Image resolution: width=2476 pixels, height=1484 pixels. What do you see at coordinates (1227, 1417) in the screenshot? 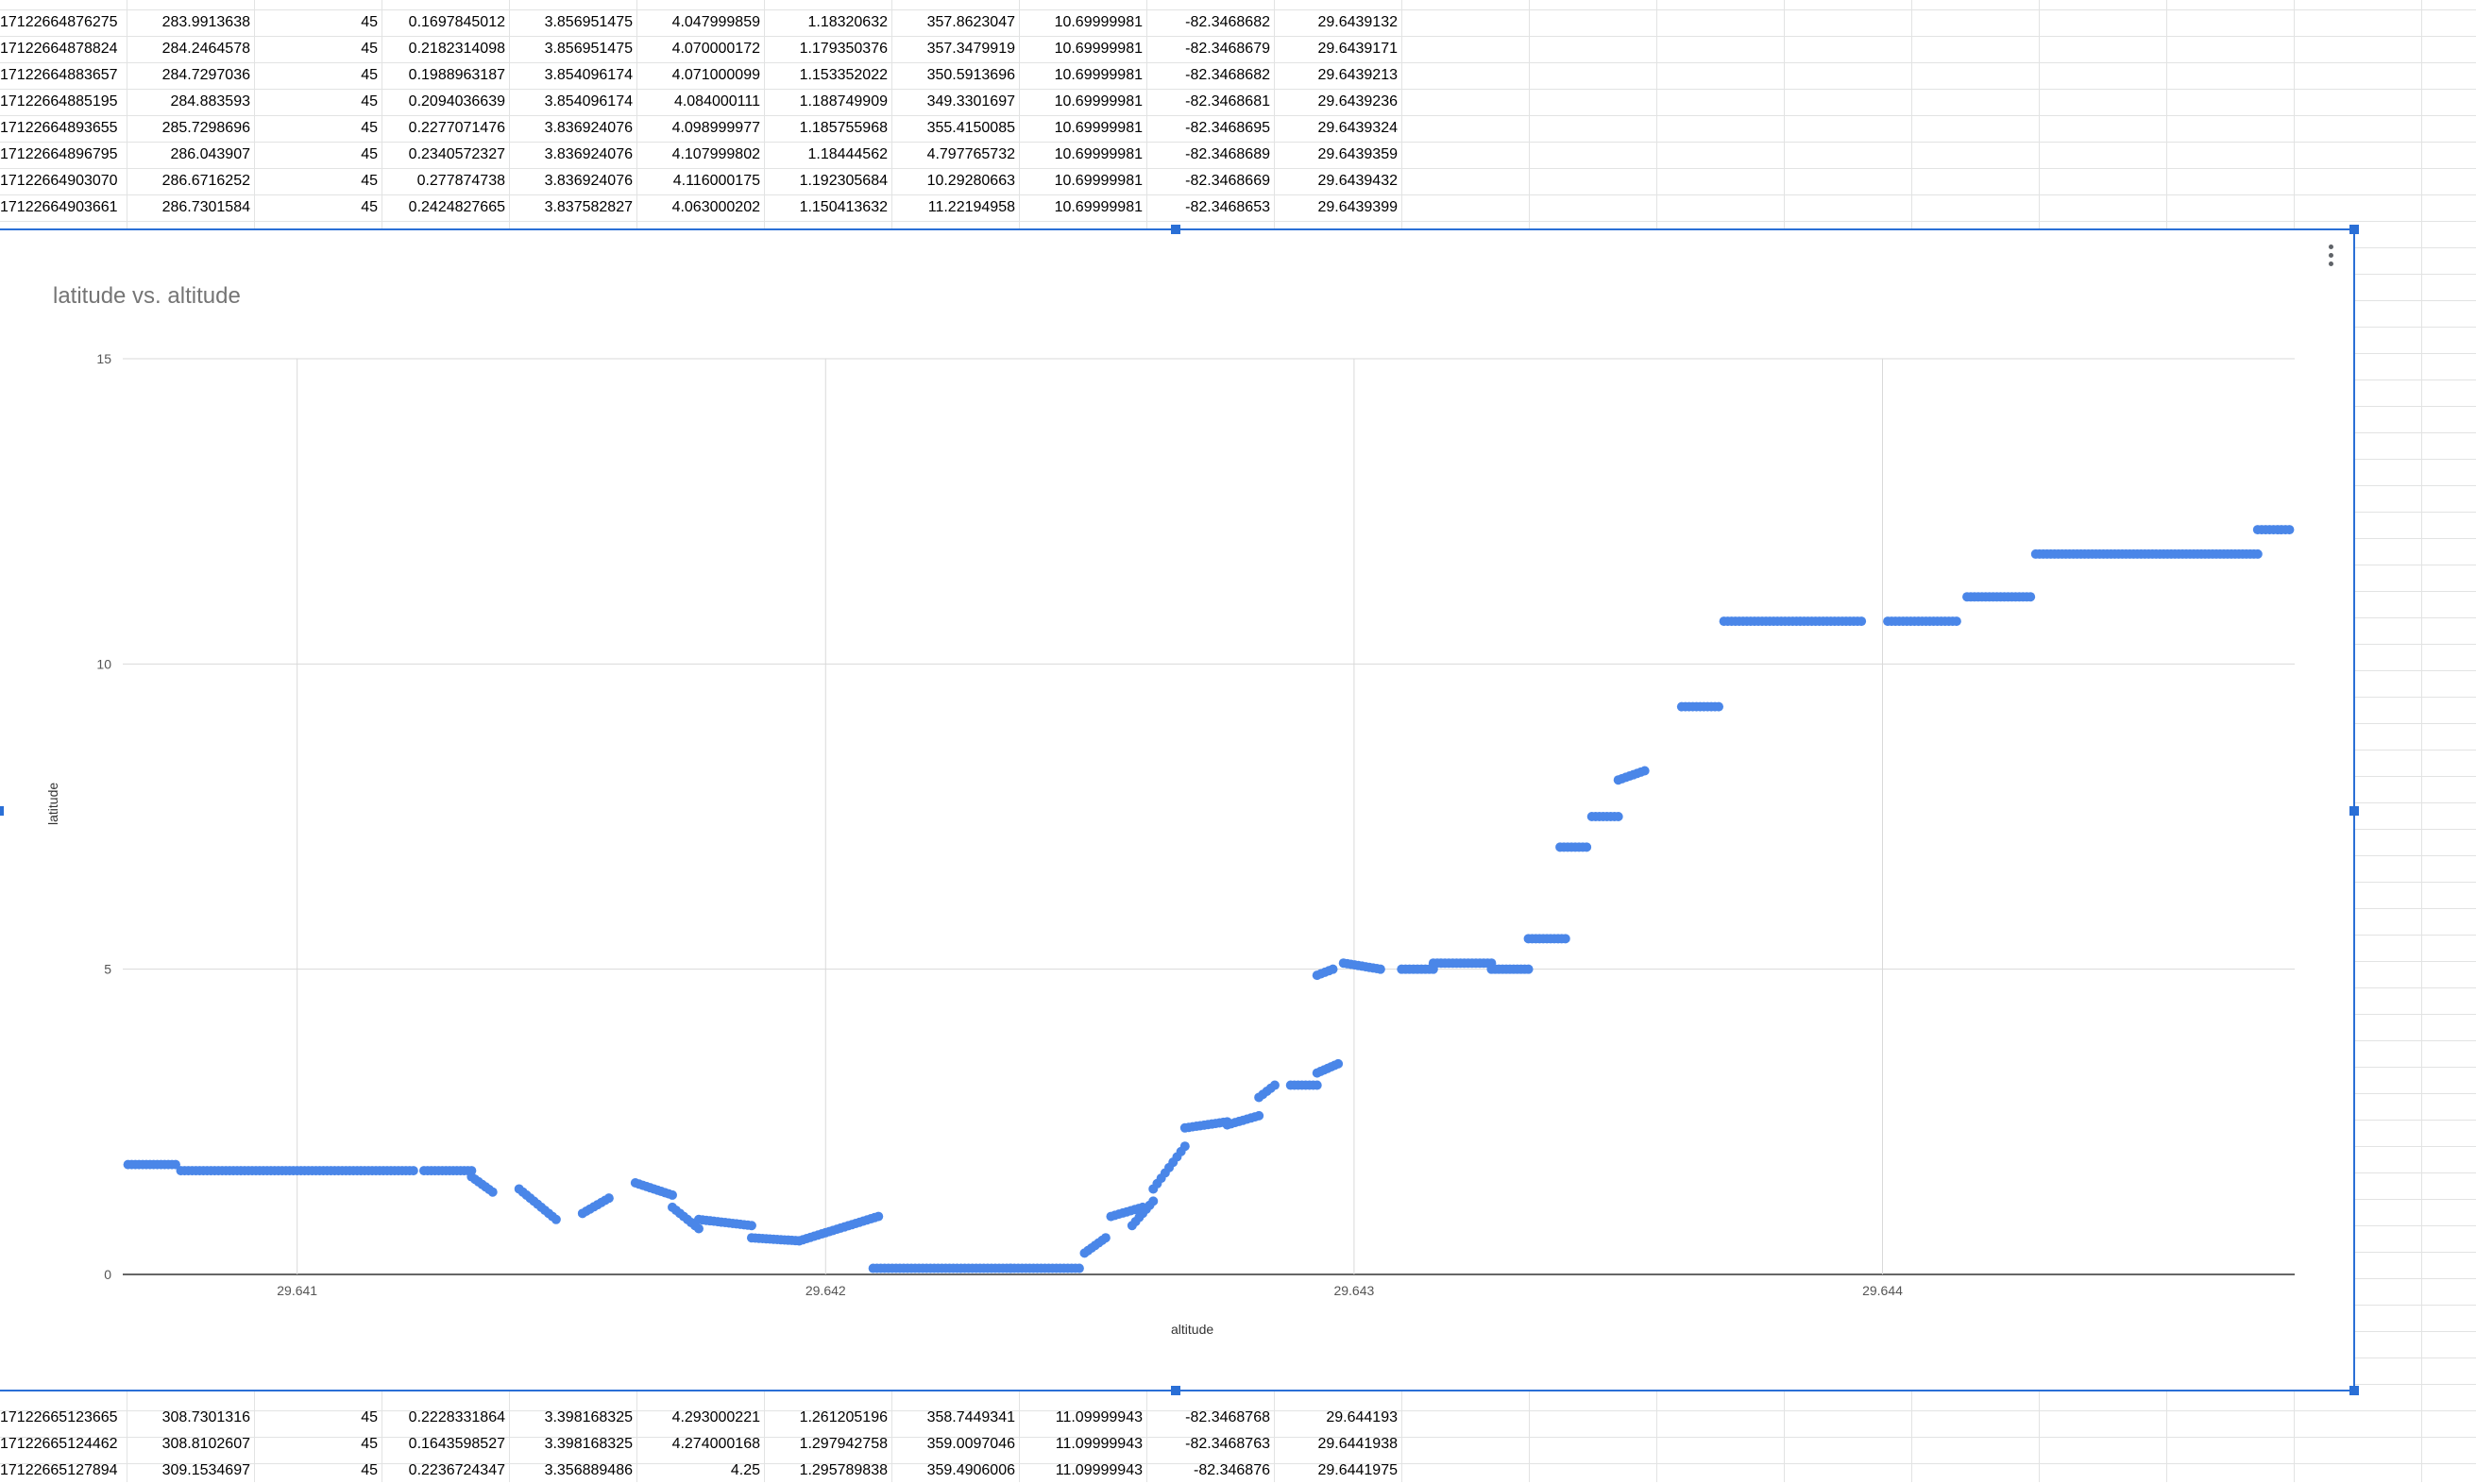
I see `table-cell: -82.3468768` at bounding box center [1227, 1417].